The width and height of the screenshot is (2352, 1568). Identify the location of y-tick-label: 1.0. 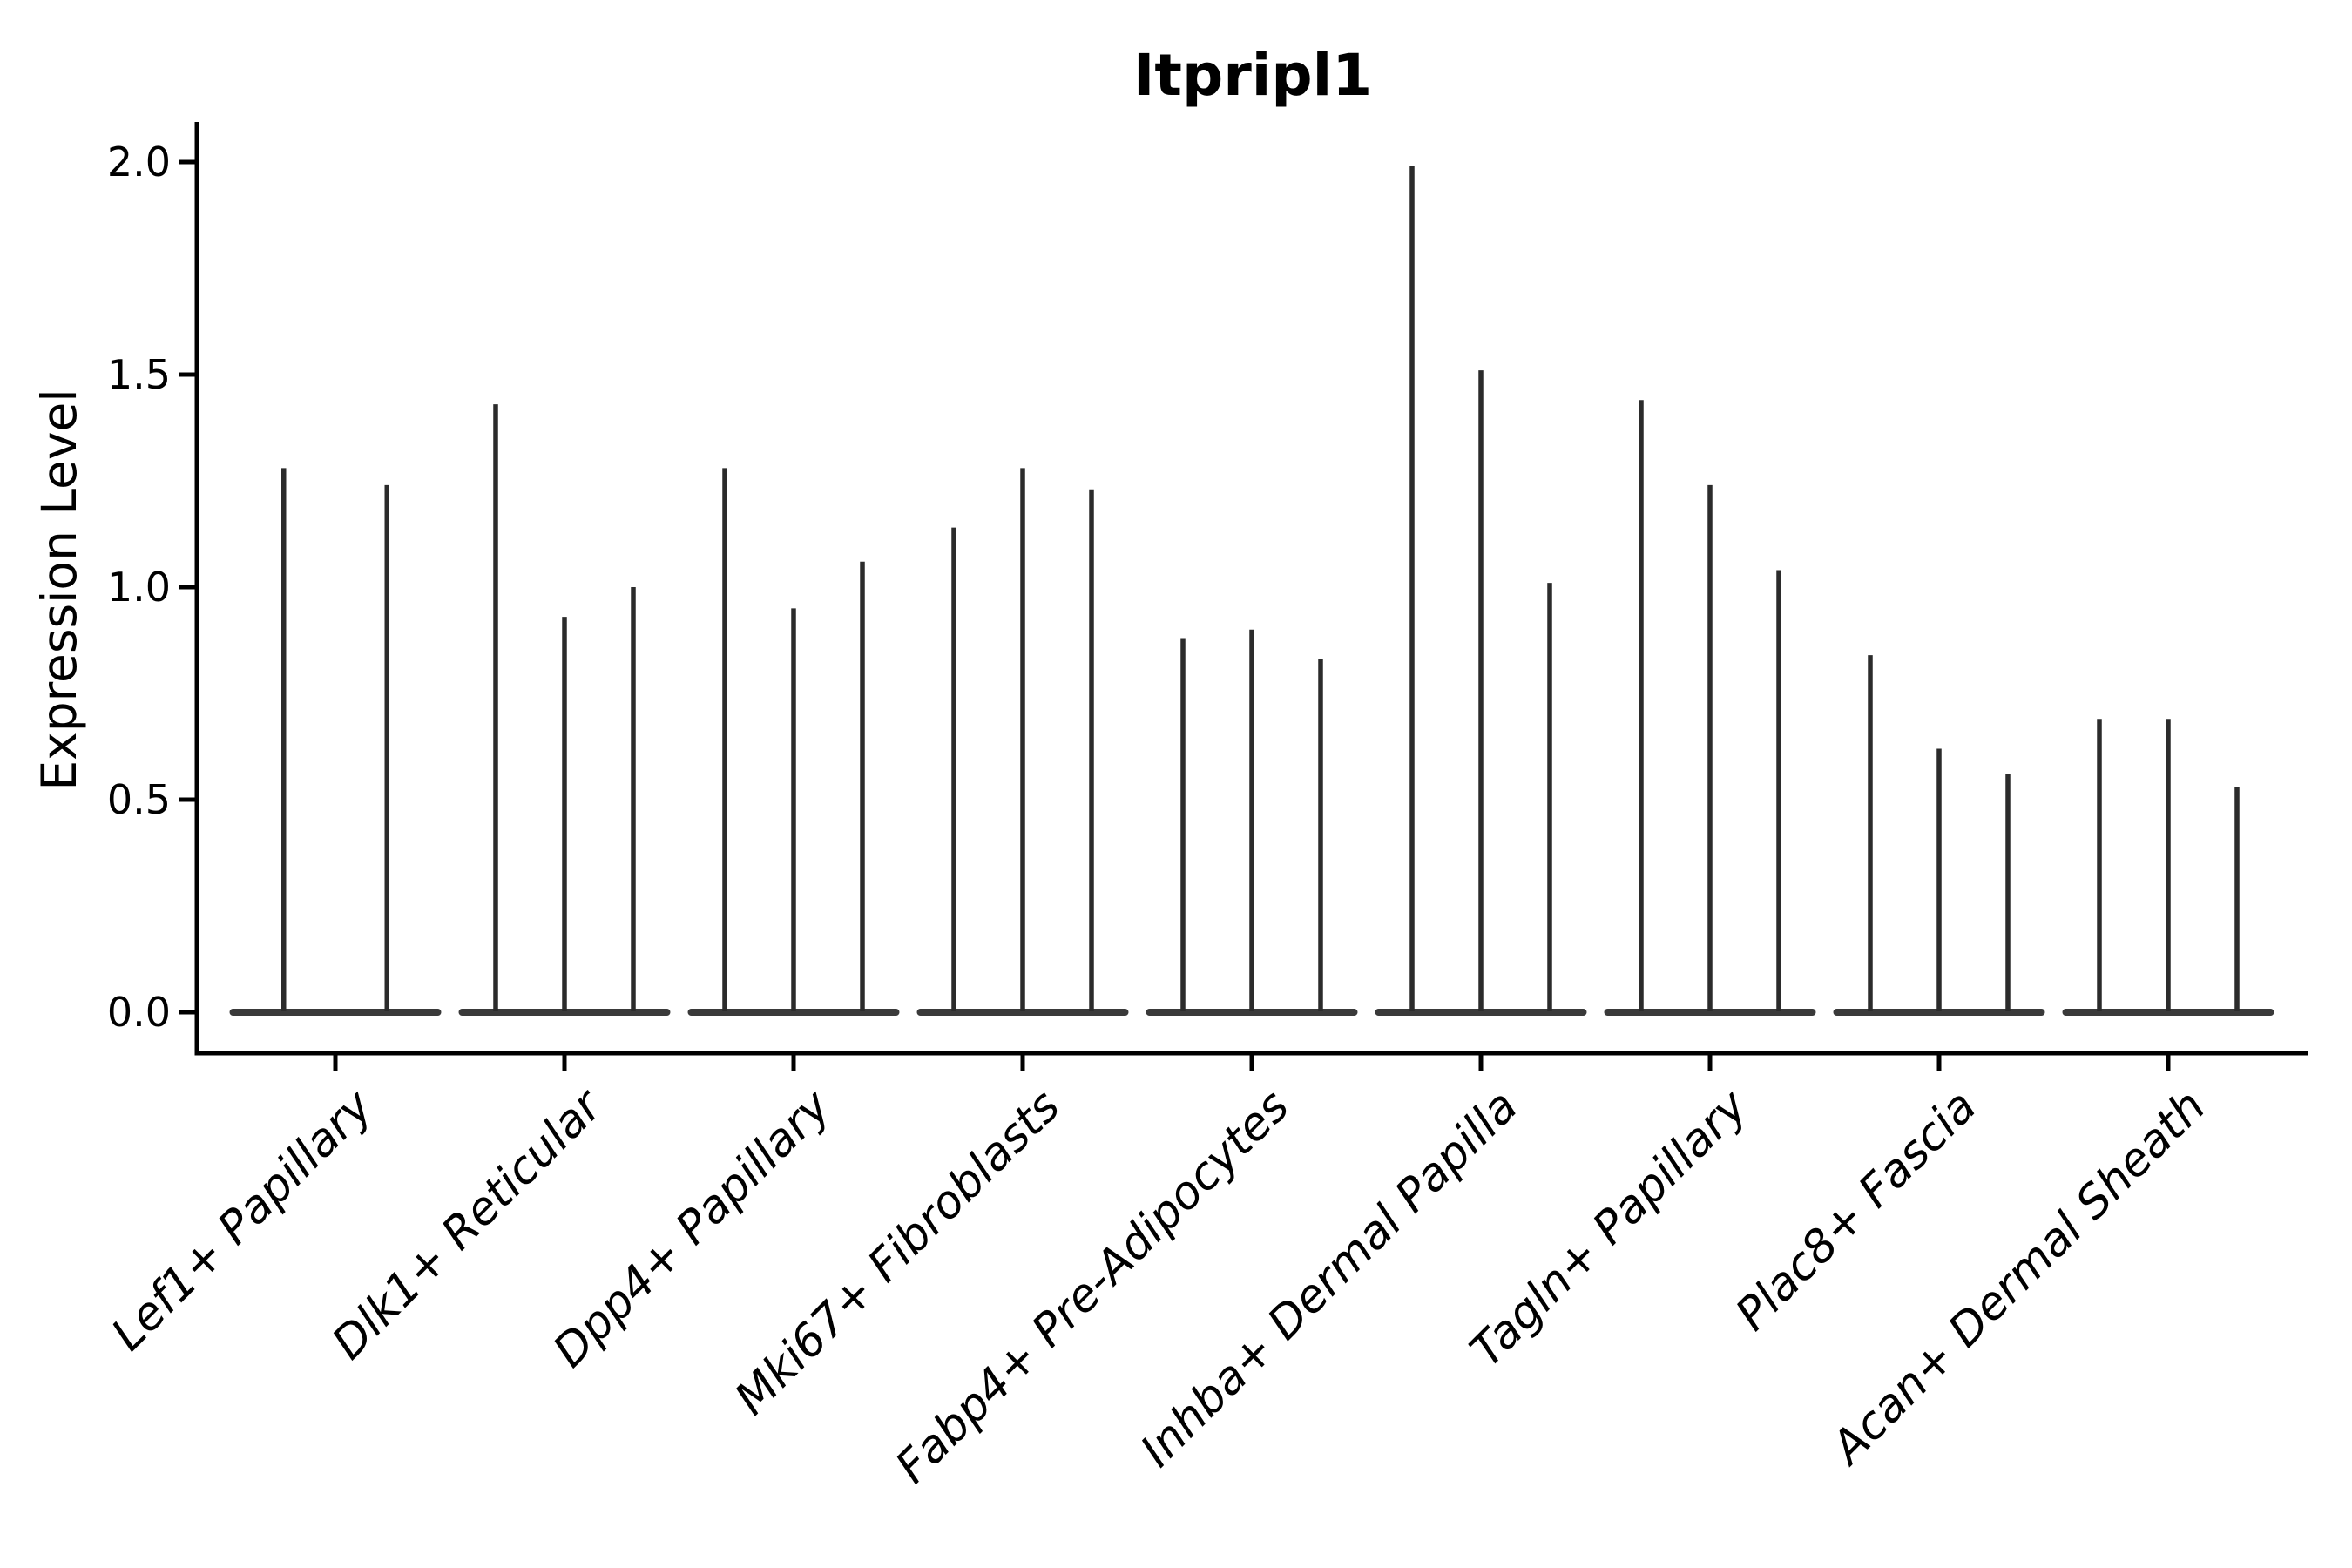
(138, 587).